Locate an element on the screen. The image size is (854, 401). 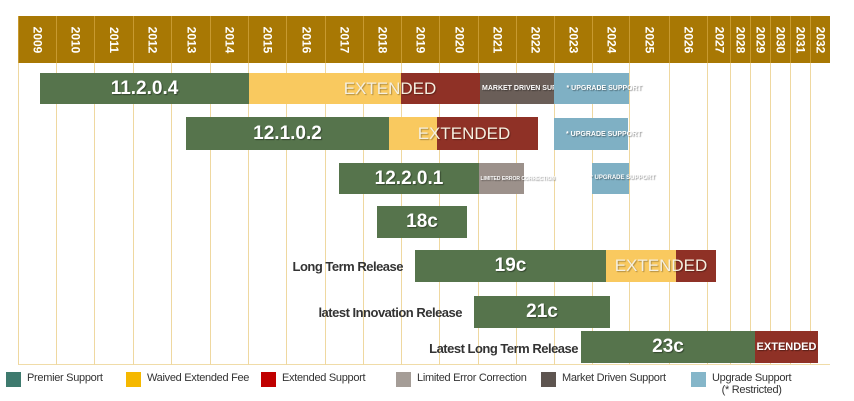
year-label: 2029 is located at coordinates (760, 39).